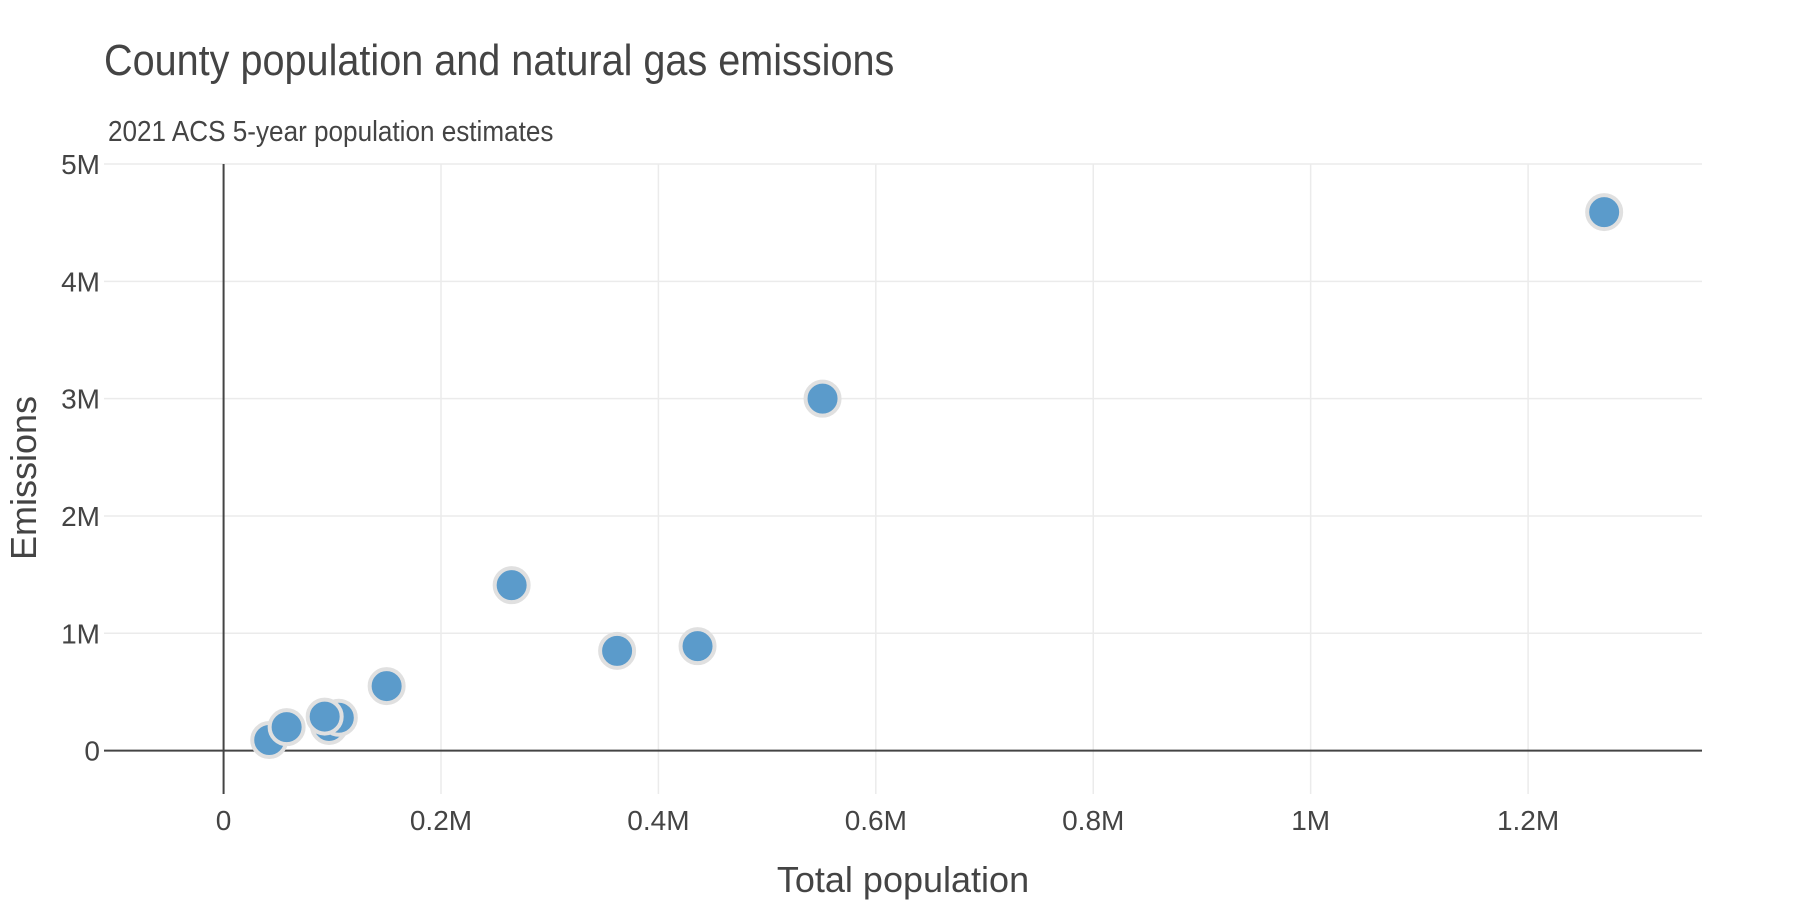 The height and width of the screenshot is (900, 1800). Describe the element at coordinates (1528, 820) in the screenshot. I see `x-tick-label: 1.2M` at that location.